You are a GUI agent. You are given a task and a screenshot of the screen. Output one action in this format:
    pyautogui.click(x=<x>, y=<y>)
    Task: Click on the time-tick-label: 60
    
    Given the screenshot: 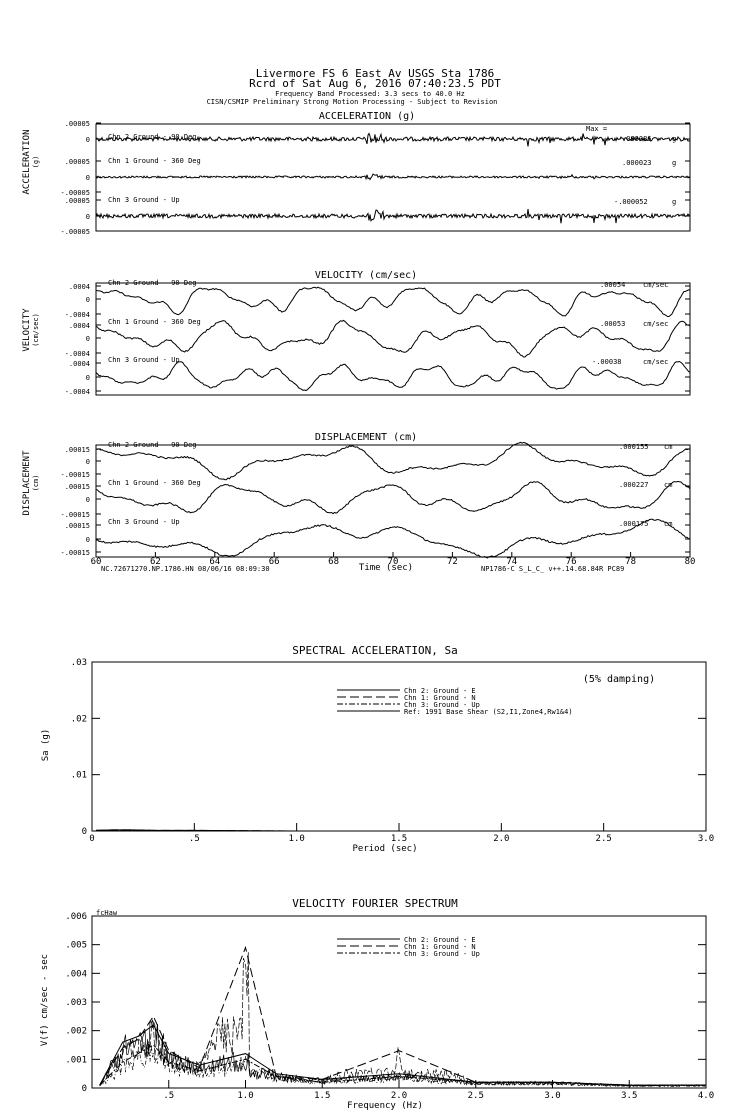 What is the action you would take?
    pyautogui.click(x=96, y=562)
    